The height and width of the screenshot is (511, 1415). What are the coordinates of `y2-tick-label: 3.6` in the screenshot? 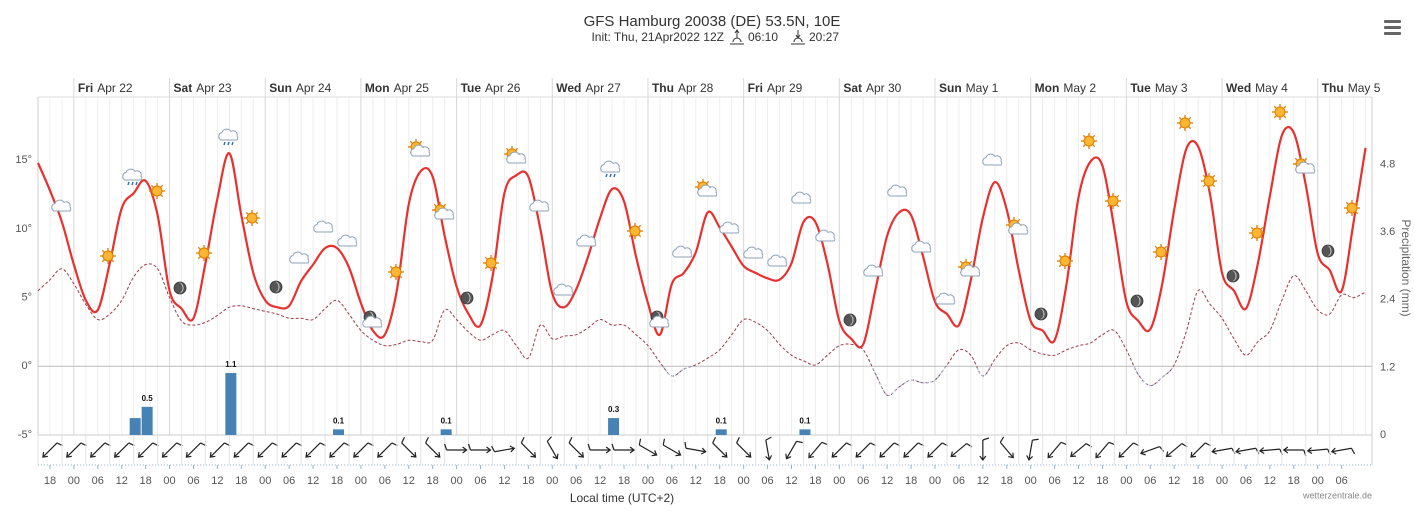 It's located at (1387, 232).